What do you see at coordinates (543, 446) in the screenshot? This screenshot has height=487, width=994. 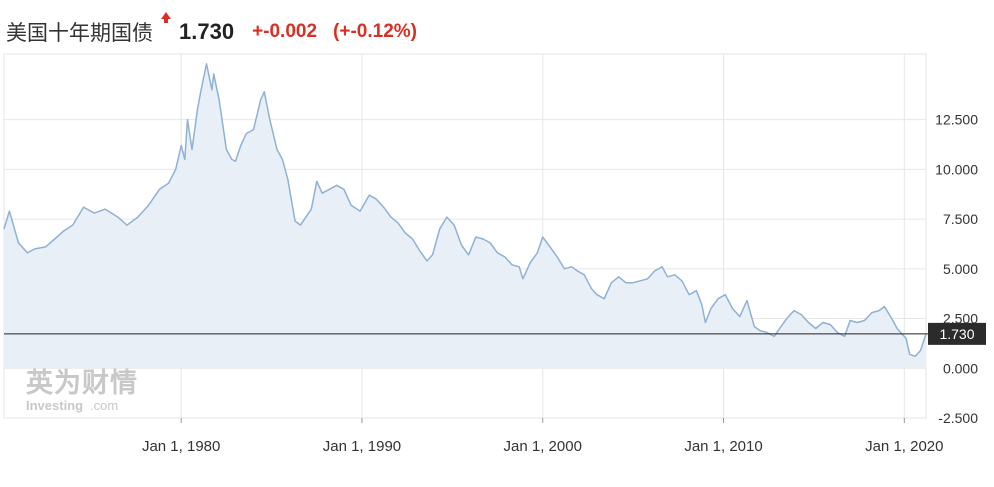 I see `x-tick-label: Jan 1, 2000` at bounding box center [543, 446].